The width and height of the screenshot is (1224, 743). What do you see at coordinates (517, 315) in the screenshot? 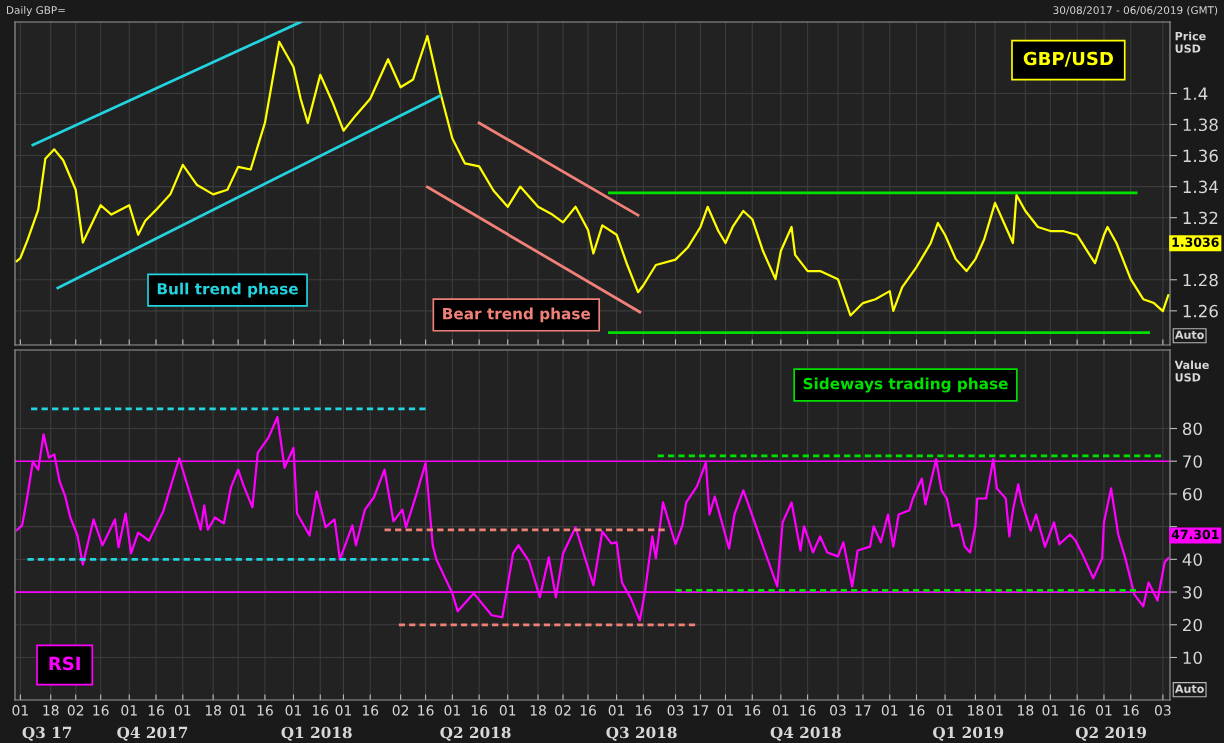
I see `annotation: Bear trend phase` at bounding box center [517, 315].